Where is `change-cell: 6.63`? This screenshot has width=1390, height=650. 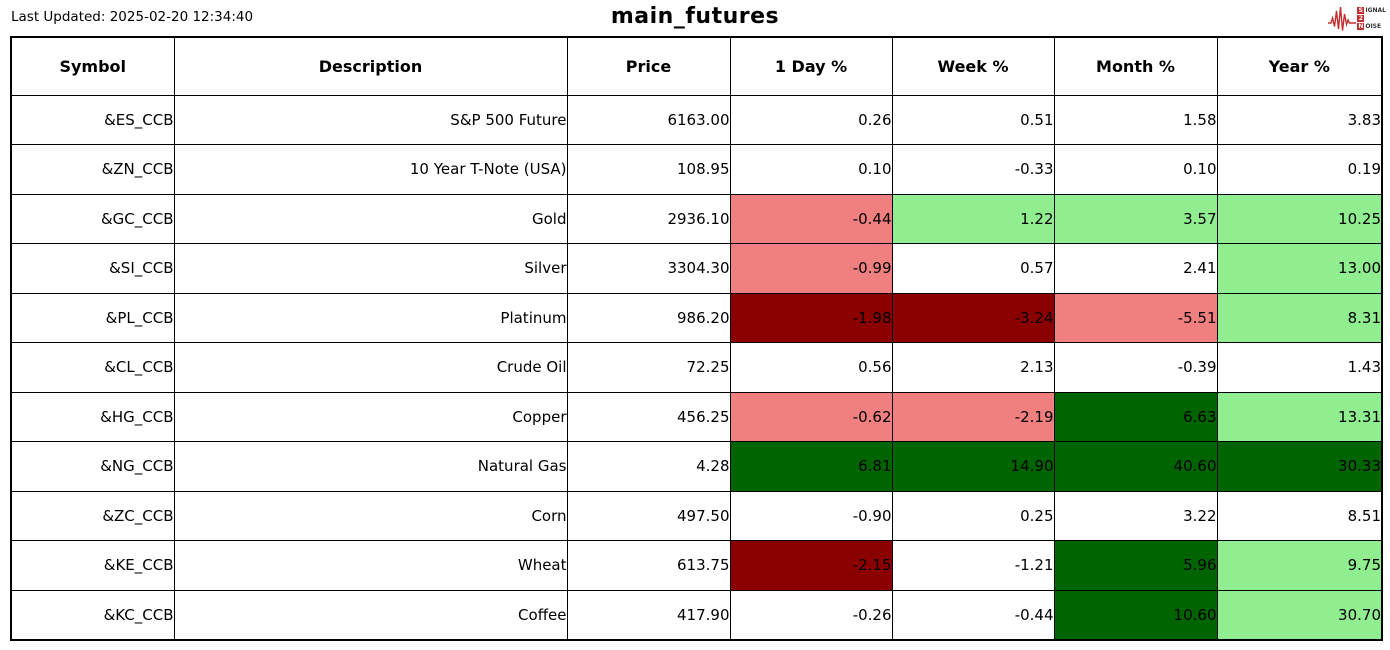
change-cell: 6.63 is located at coordinates (1135, 416).